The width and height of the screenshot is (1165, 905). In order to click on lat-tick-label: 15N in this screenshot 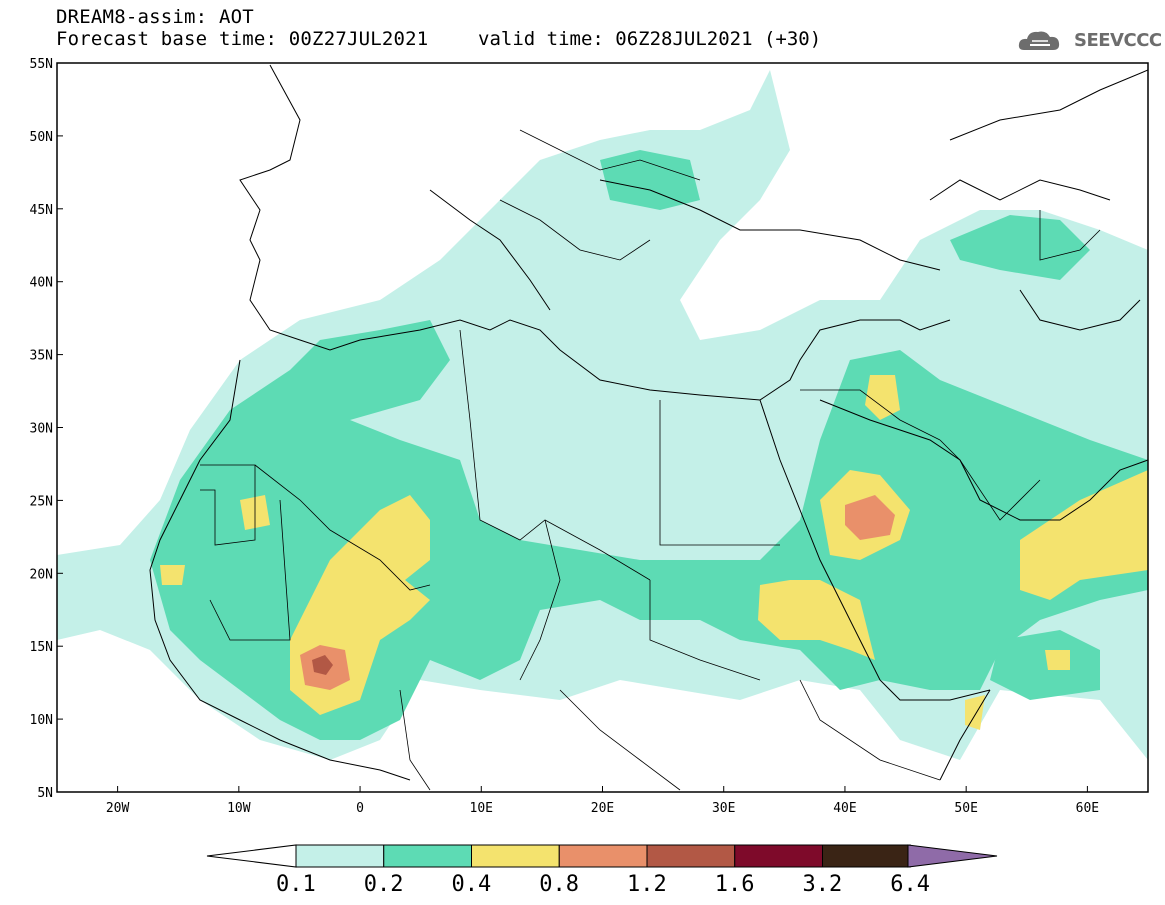, I will do `click(41, 647)`.